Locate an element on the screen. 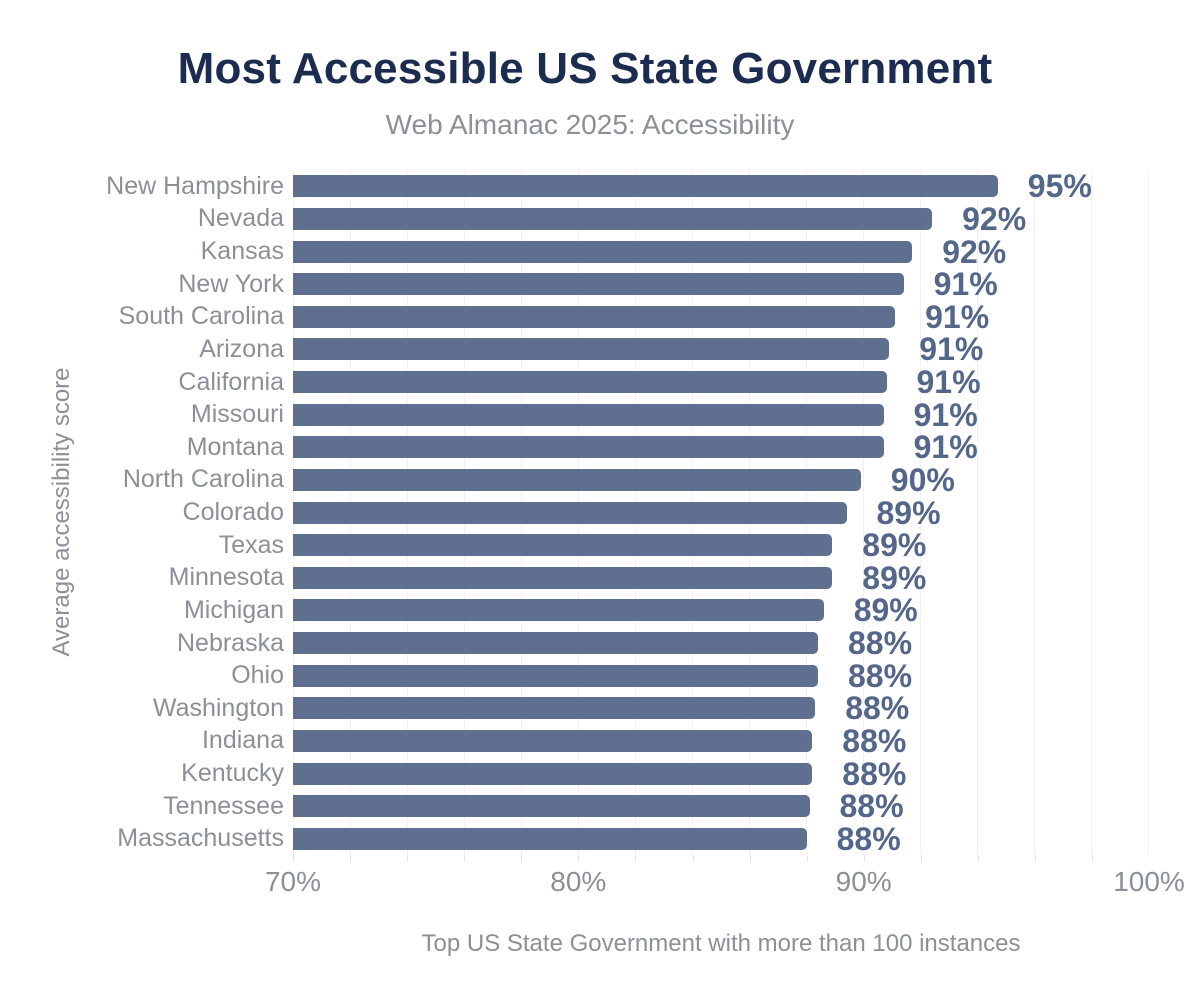 Image resolution: width=1200 pixels, height=1008 pixels. bar-row: Nebraska 88% is located at coordinates (600, 643).